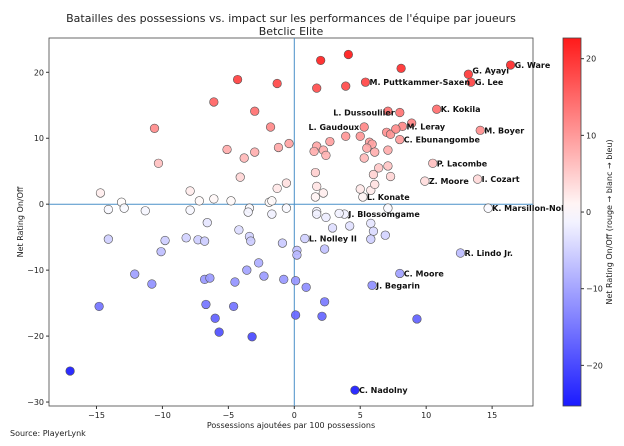 Image resolution: width=624 pixels, height=446 pixels. Describe the element at coordinates (35, 402) in the screenshot. I see `y-tick-label: −30` at that location.